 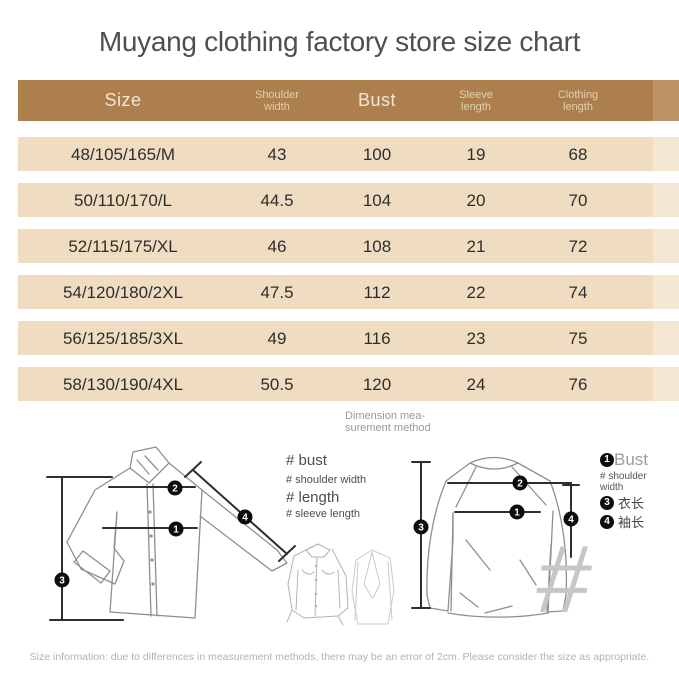 I want to click on dimension-method-line2: surement method, so click(x=388, y=428).